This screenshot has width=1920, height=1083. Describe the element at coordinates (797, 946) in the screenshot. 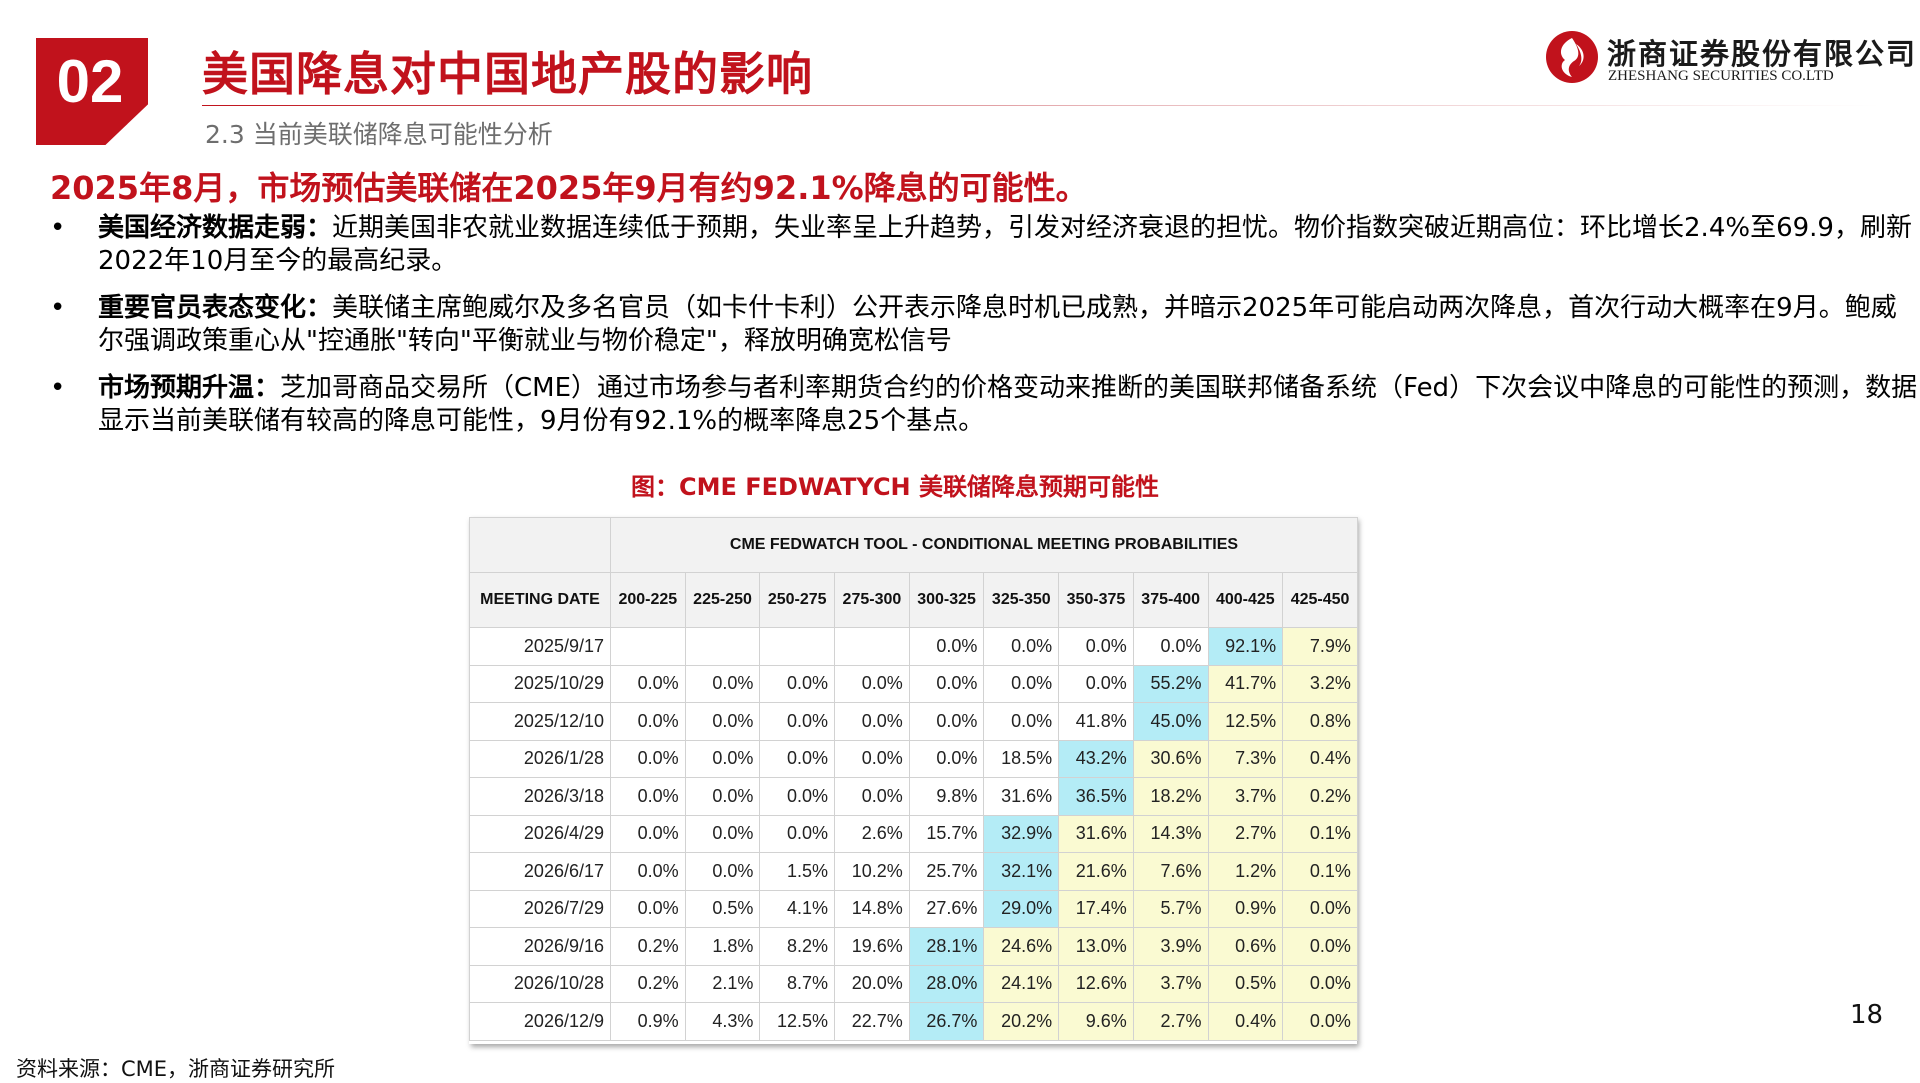

I see `probability-cell: 8.2%` at that location.